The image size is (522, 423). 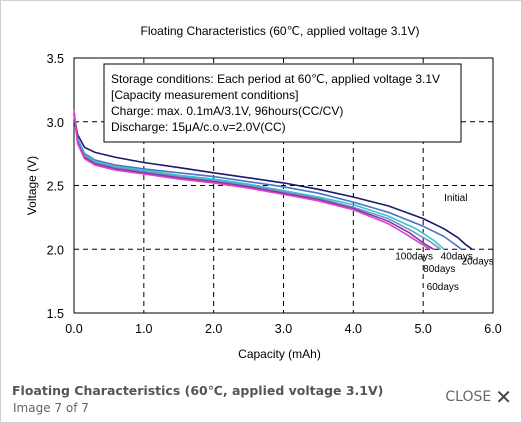 What do you see at coordinates (143, 329) in the screenshot?
I see `x-tick-label: 1.0` at bounding box center [143, 329].